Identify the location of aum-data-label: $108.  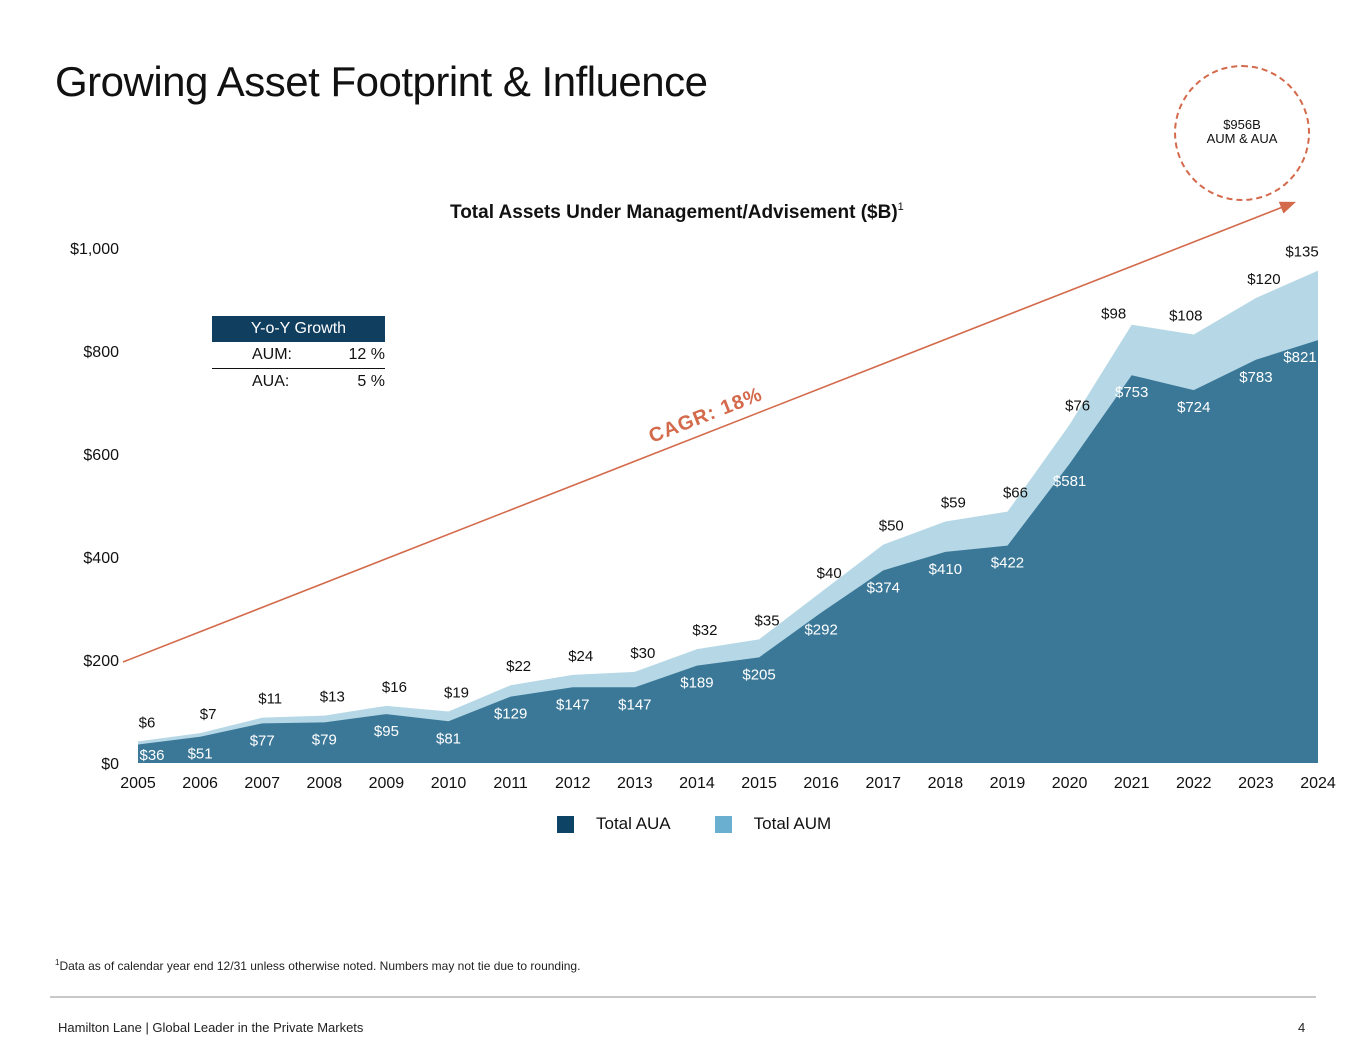
(1185, 316).